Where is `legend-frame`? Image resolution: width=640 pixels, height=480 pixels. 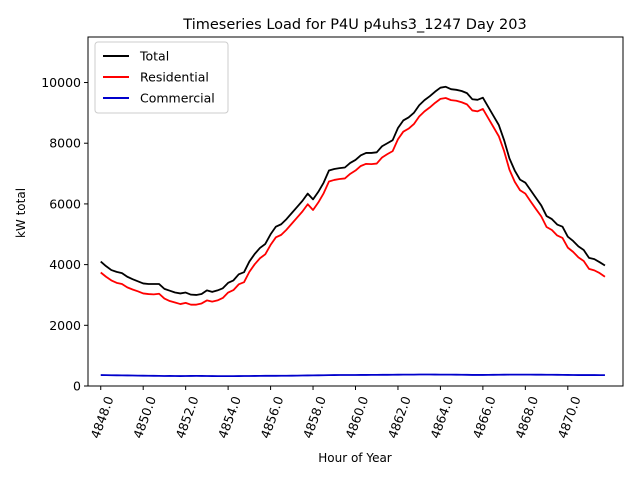 legend-frame is located at coordinates (161, 77).